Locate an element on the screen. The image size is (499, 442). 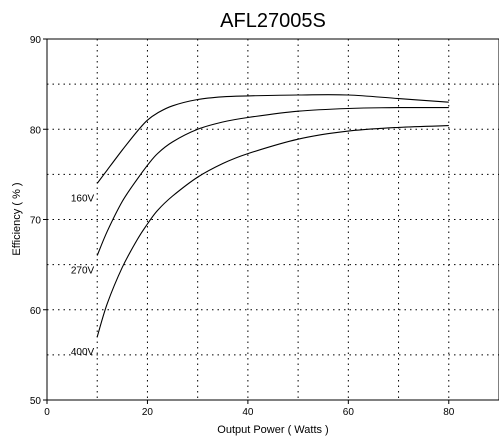
y-tick-label: 50 is located at coordinates (36, 401).